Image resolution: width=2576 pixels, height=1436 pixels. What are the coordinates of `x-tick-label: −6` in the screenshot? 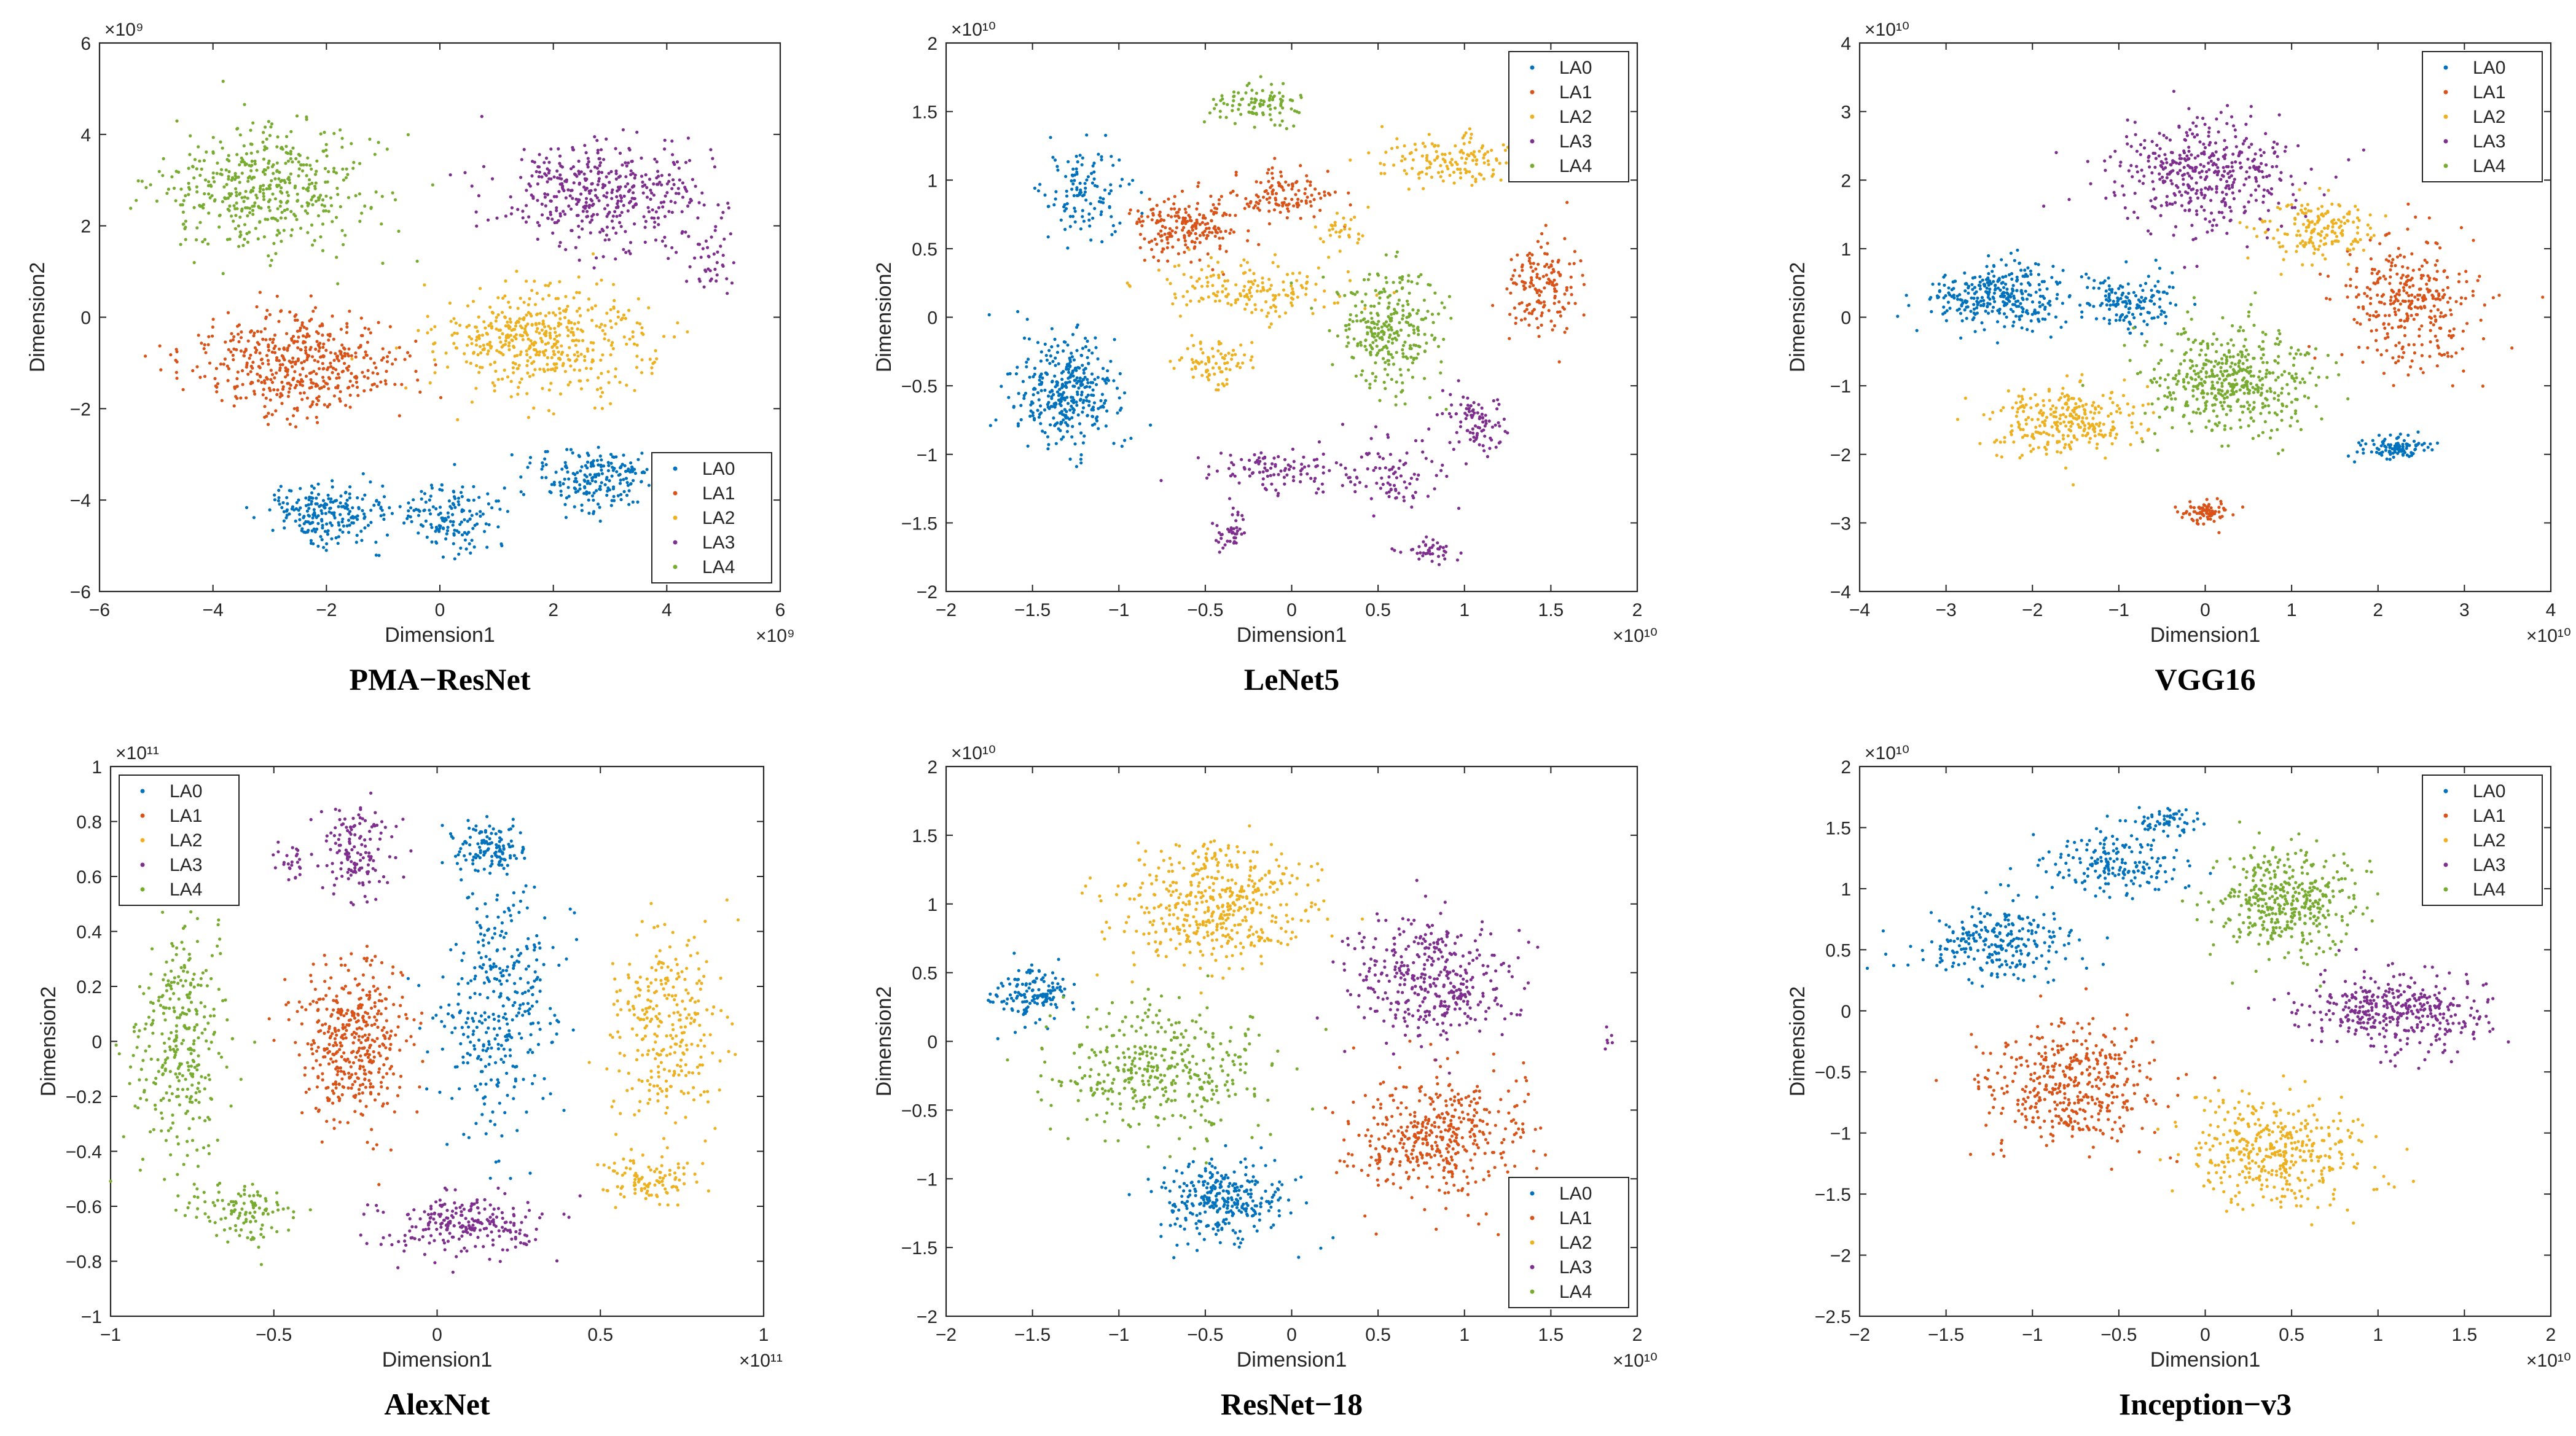 It's located at (99, 610).